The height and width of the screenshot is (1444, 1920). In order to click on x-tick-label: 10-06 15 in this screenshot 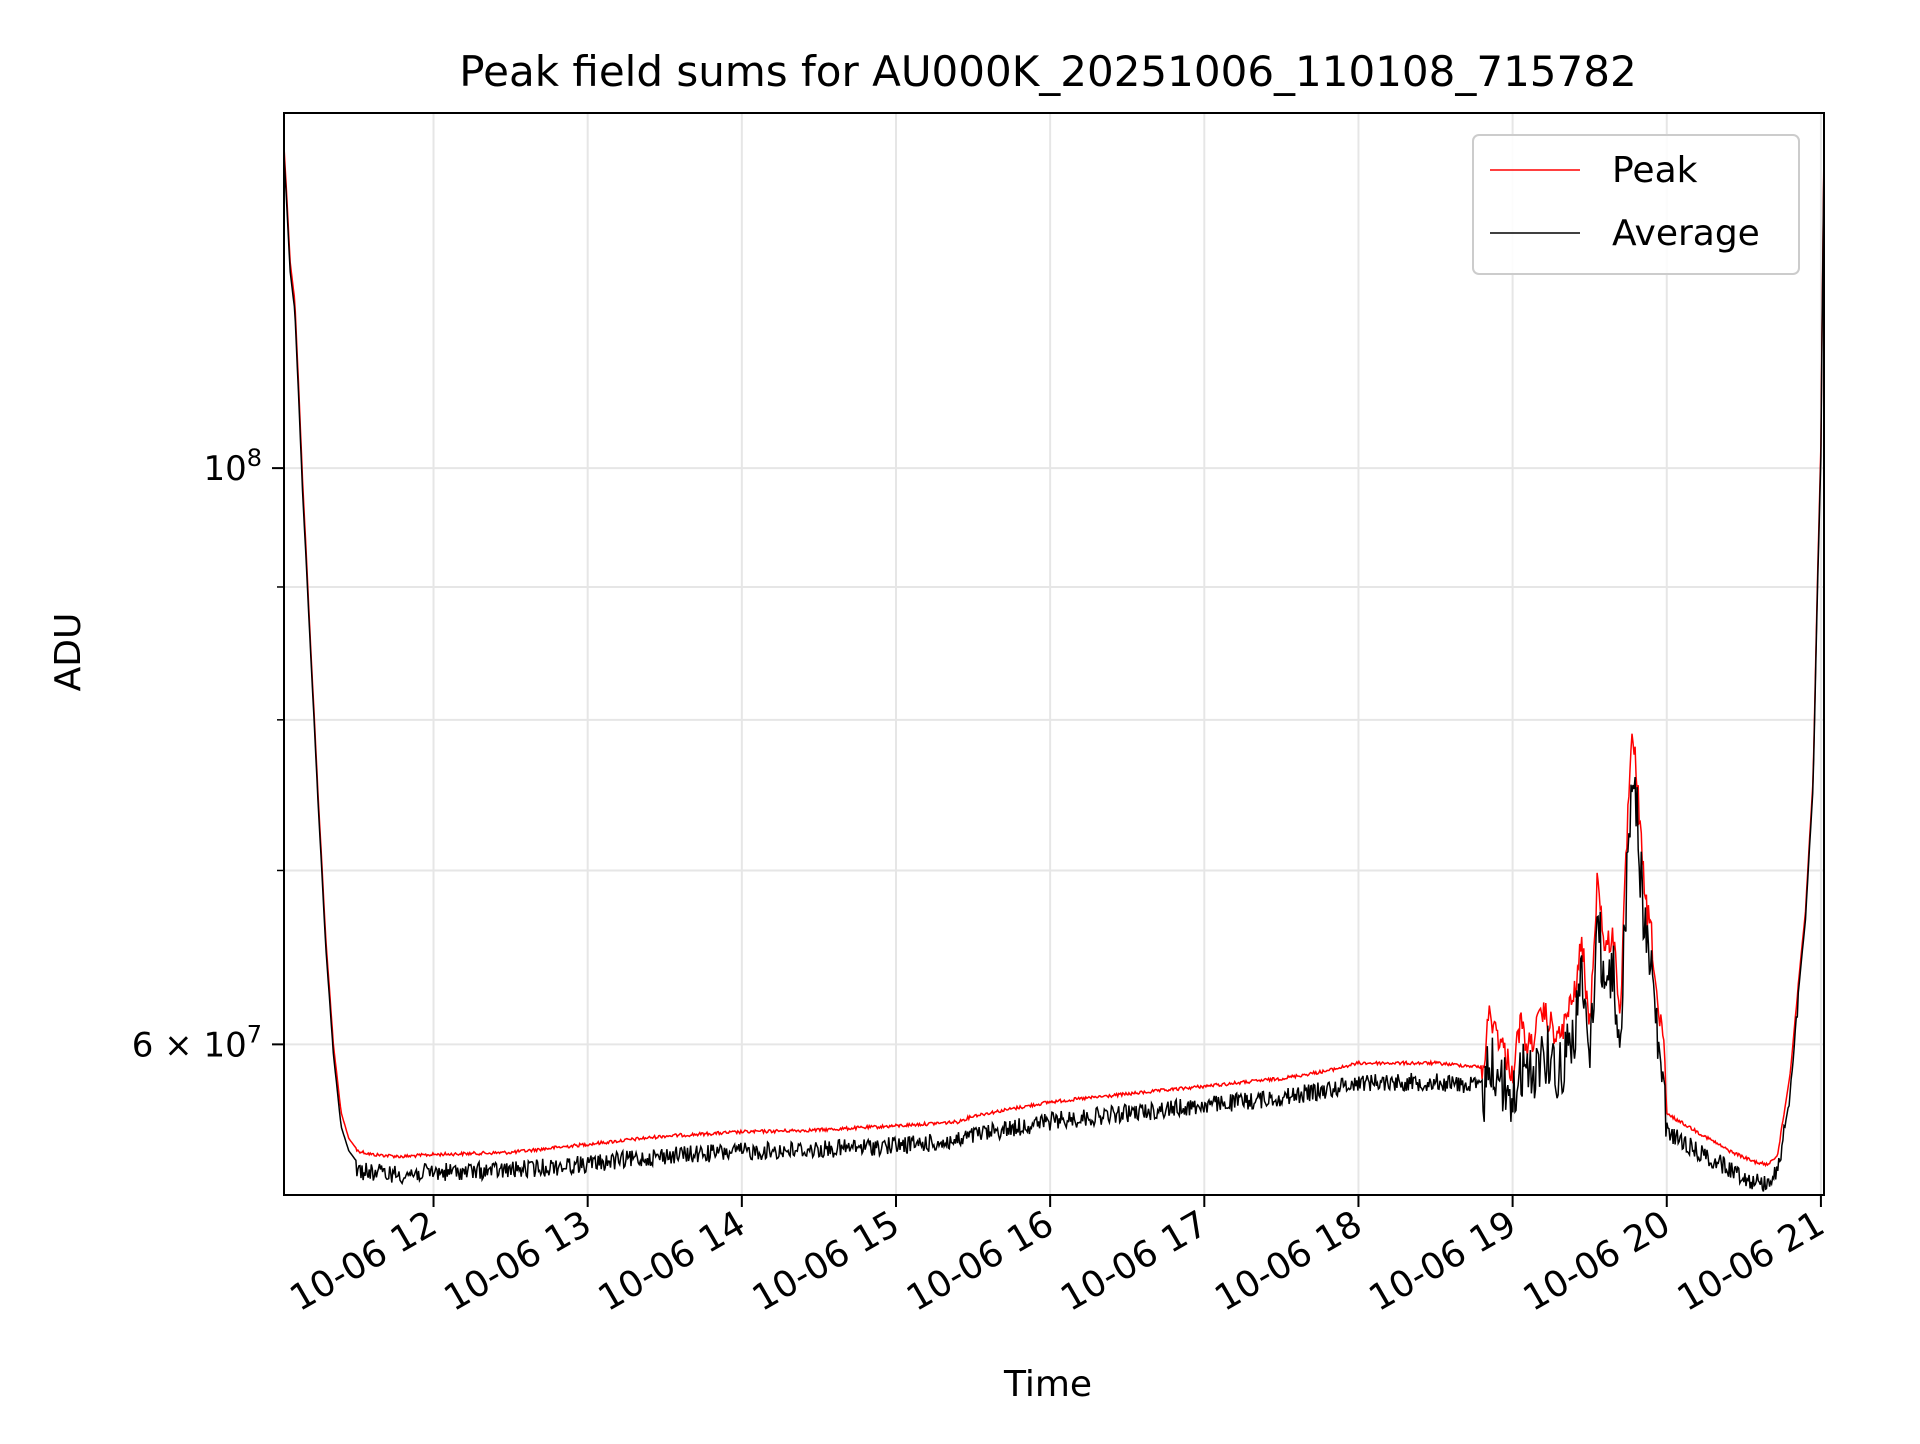, I will do `click(826, 1261)`.